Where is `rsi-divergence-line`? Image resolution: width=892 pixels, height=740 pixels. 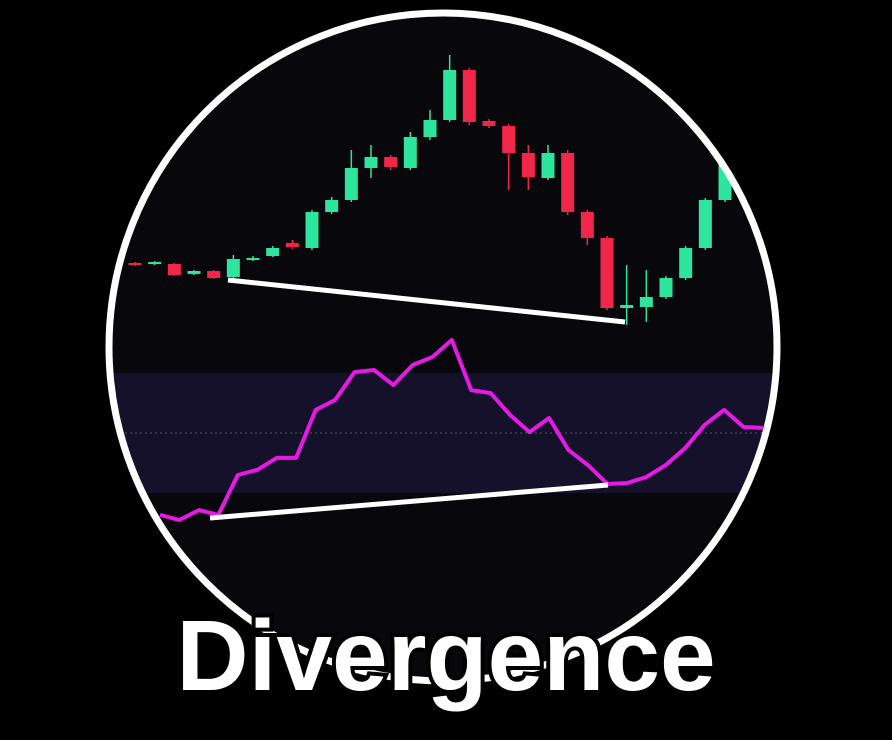 rsi-divergence-line is located at coordinates (409, 501).